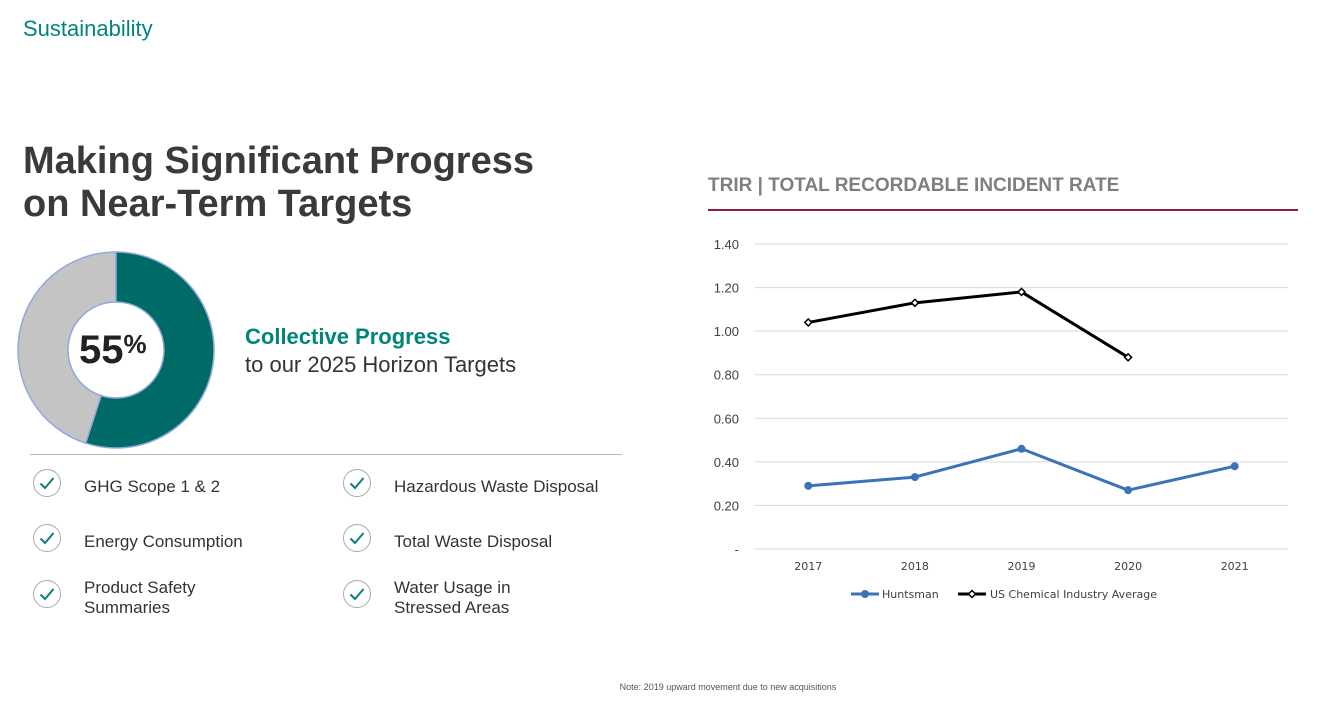  Describe the element at coordinates (726, 244) in the screenshot. I see `y-tick-label: 1.40` at that location.